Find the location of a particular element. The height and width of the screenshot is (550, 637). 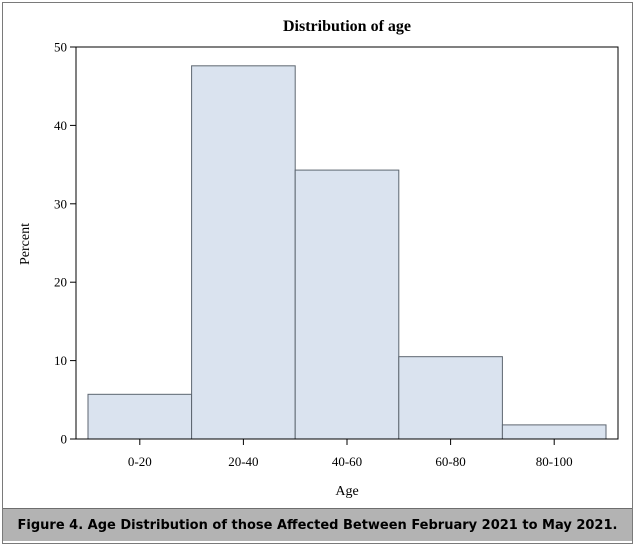

x-tick-label: 40-60 is located at coordinates (347, 461).